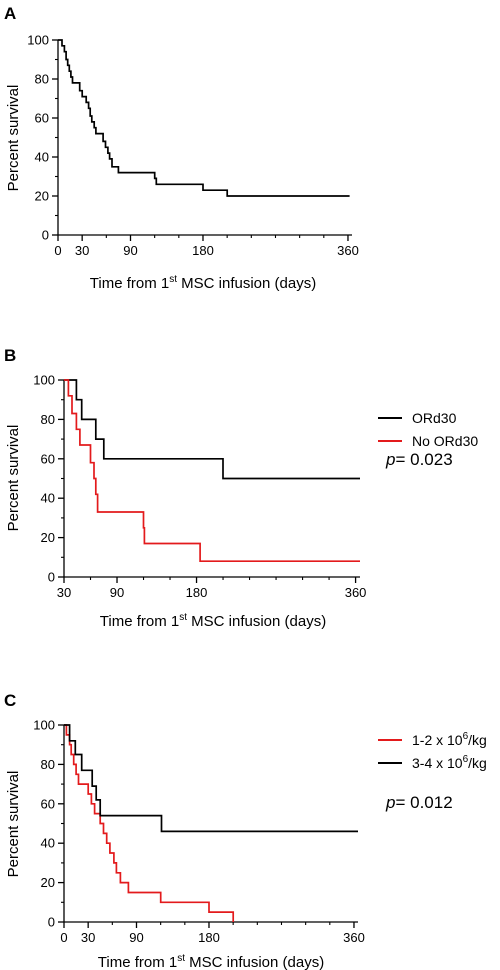  What do you see at coordinates (117, 592) in the screenshot?
I see `panel-b-x-tick-label: 90` at bounding box center [117, 592].